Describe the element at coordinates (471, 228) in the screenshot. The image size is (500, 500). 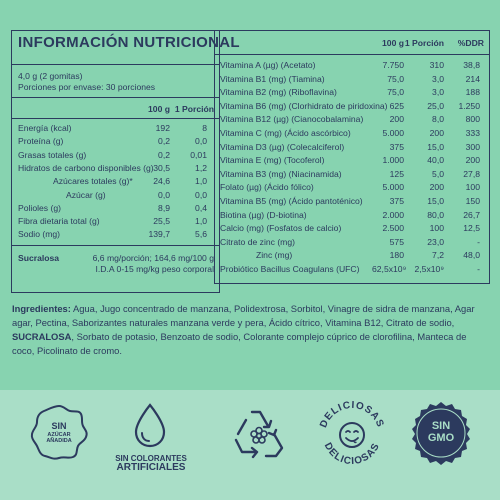
I see `vitamin-value-ddr: 12,5` at that location.